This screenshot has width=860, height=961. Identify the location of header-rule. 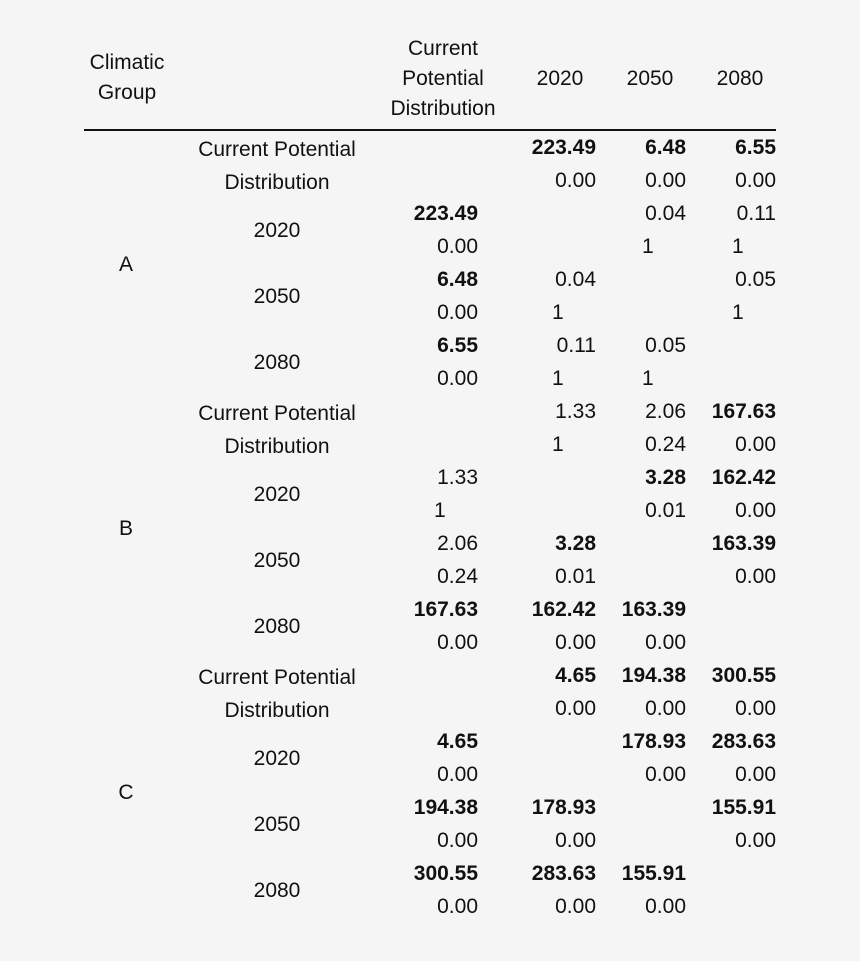
(430, 130).